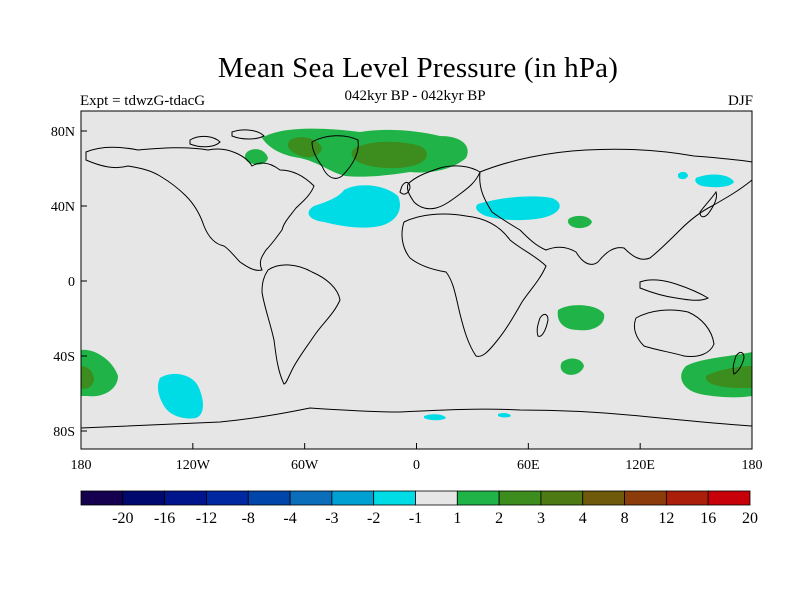  I want to click on colorbar-label: -20, so click(122, 518).